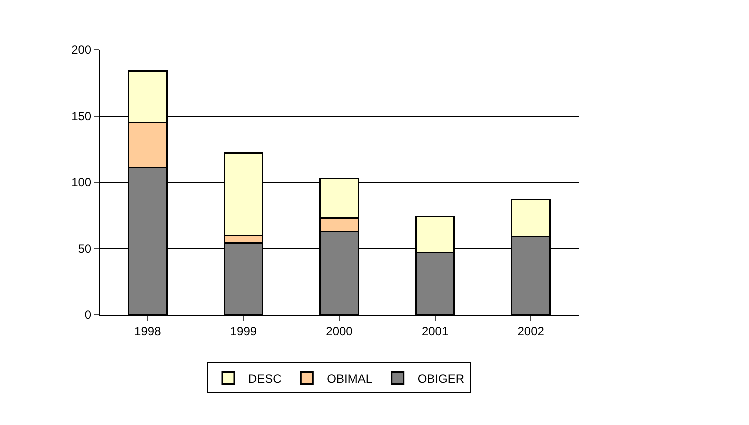 This screenshot has height=425, width=749. What do you see at coordinates (88, 315) in the screenshot?
I see `y-tick-label: 0` at bounding box center [88, 315].